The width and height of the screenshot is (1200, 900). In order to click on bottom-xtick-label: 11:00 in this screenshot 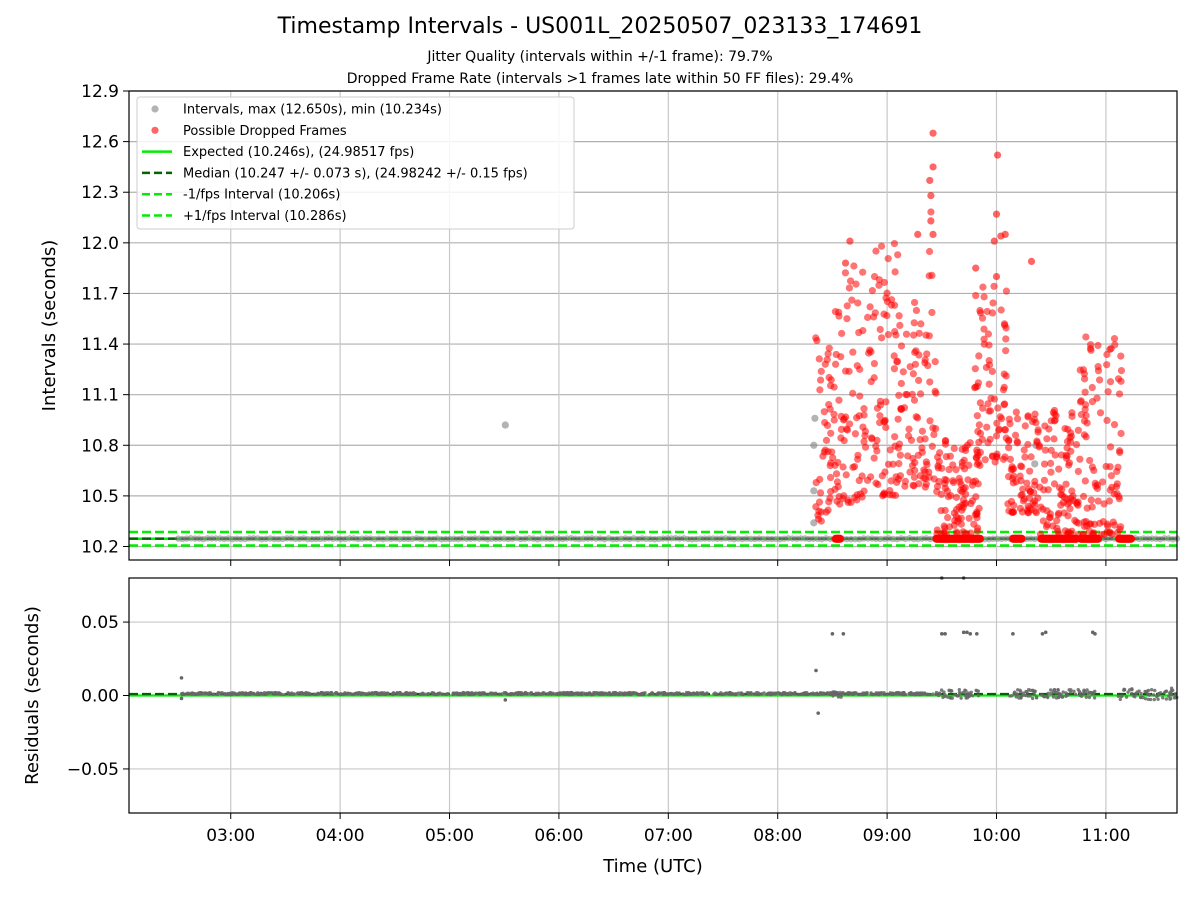, I will do `click(1105, 836)`.